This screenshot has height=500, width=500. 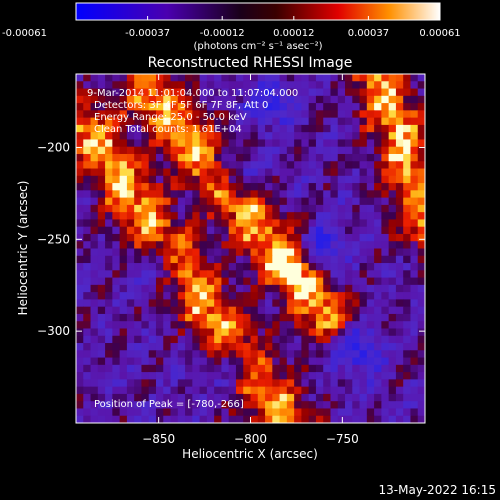 I want to click on info-line-time: 9-Mar-2014 11:01:04.000 to 11:07:04.000, so click(x=192, y=93).